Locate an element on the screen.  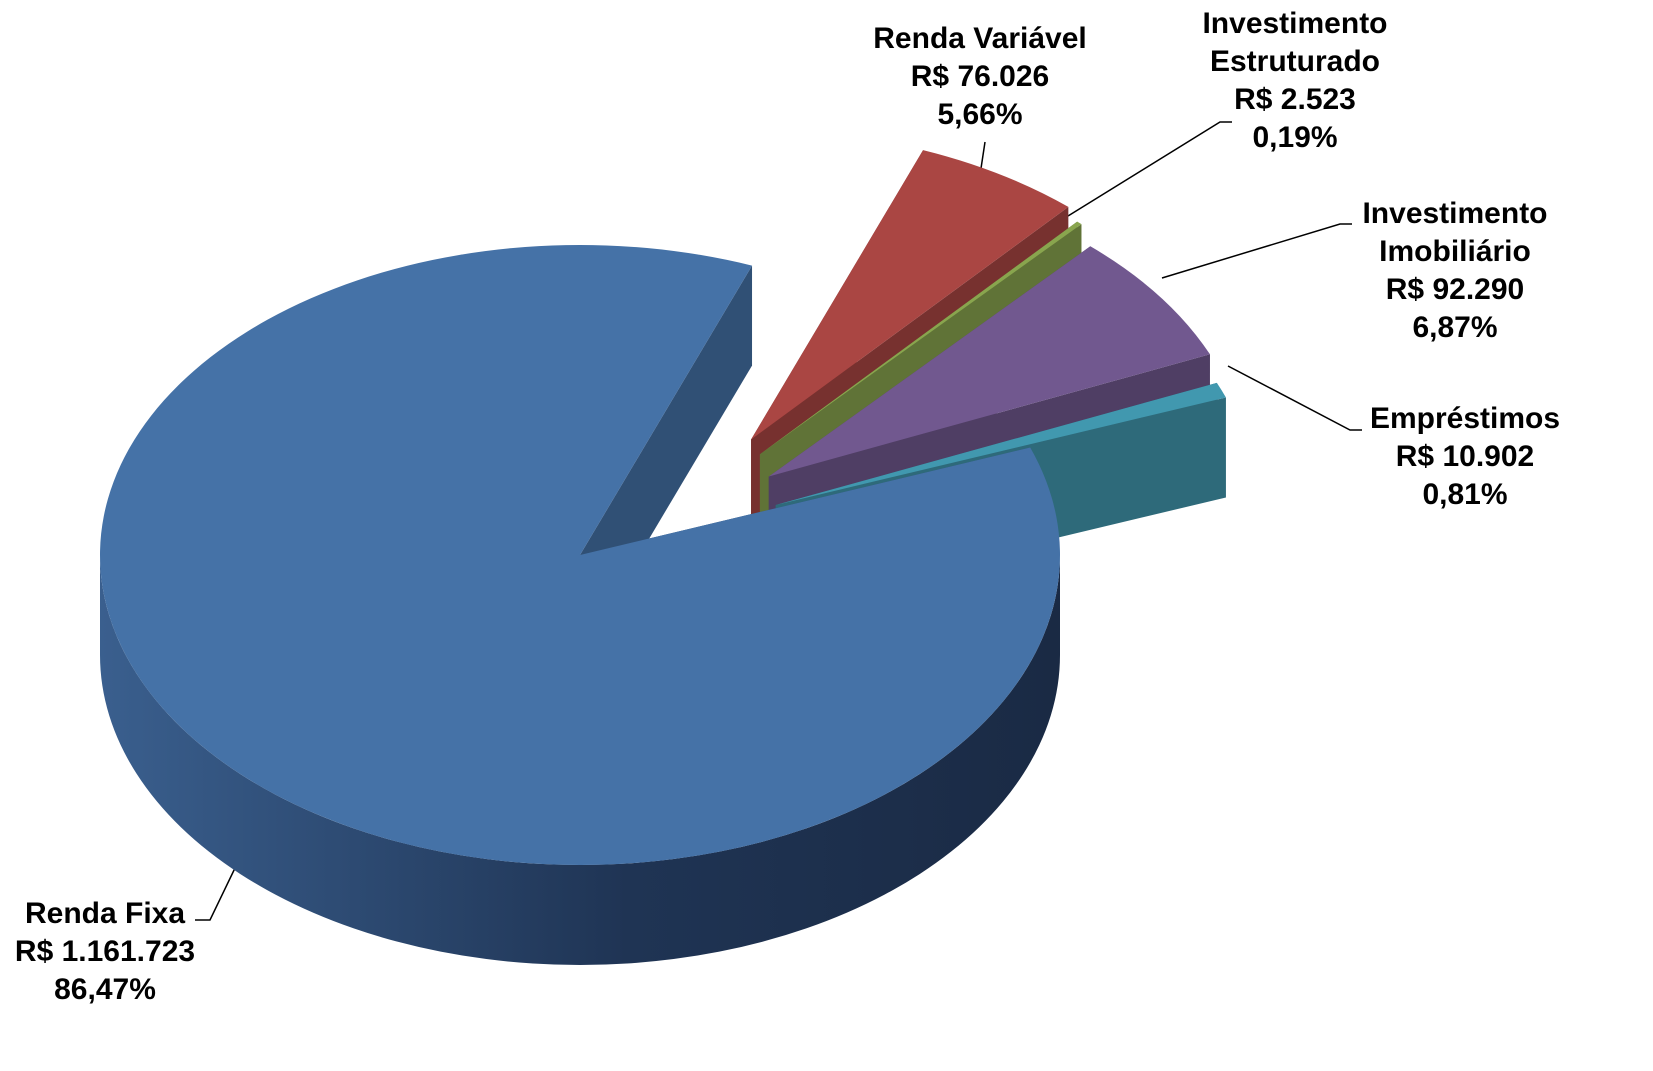
label-name: Investimento Estruturado is located at coordinates (1295, 42).